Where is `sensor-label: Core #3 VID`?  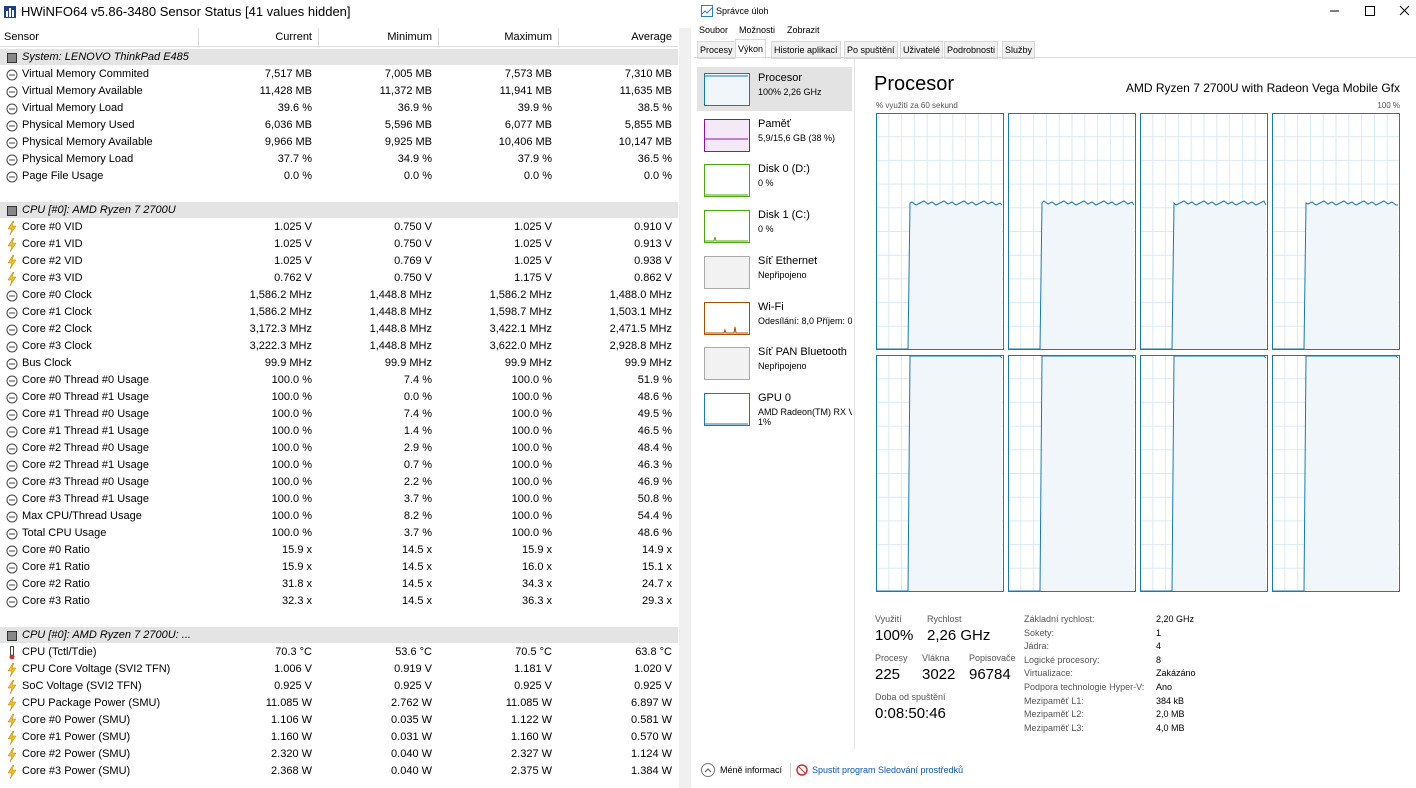 sensor-label: Core #3 VID is located at coordinates (52, 278).